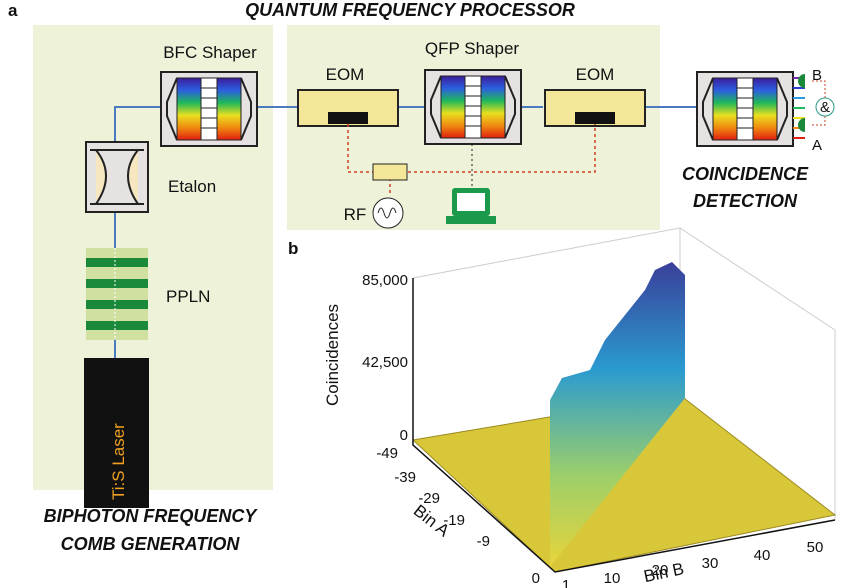  I want to click on z-tick-label: 42,500, so click(385, 362).